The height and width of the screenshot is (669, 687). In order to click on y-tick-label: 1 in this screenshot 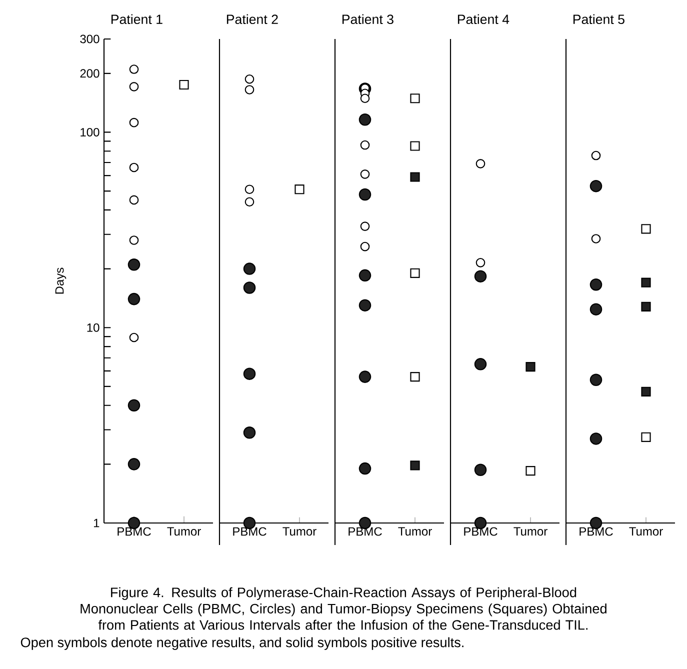, I will do `click(97, 523)`.